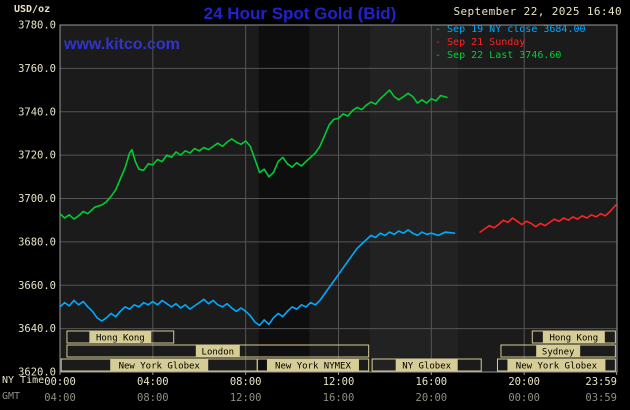 The height and width of the screenshot is (410, 630). What do you see at coordinates (37, 69) in the screenshot?
I see `y-tick-label: 3760.0` at bounding box center [37, 69].